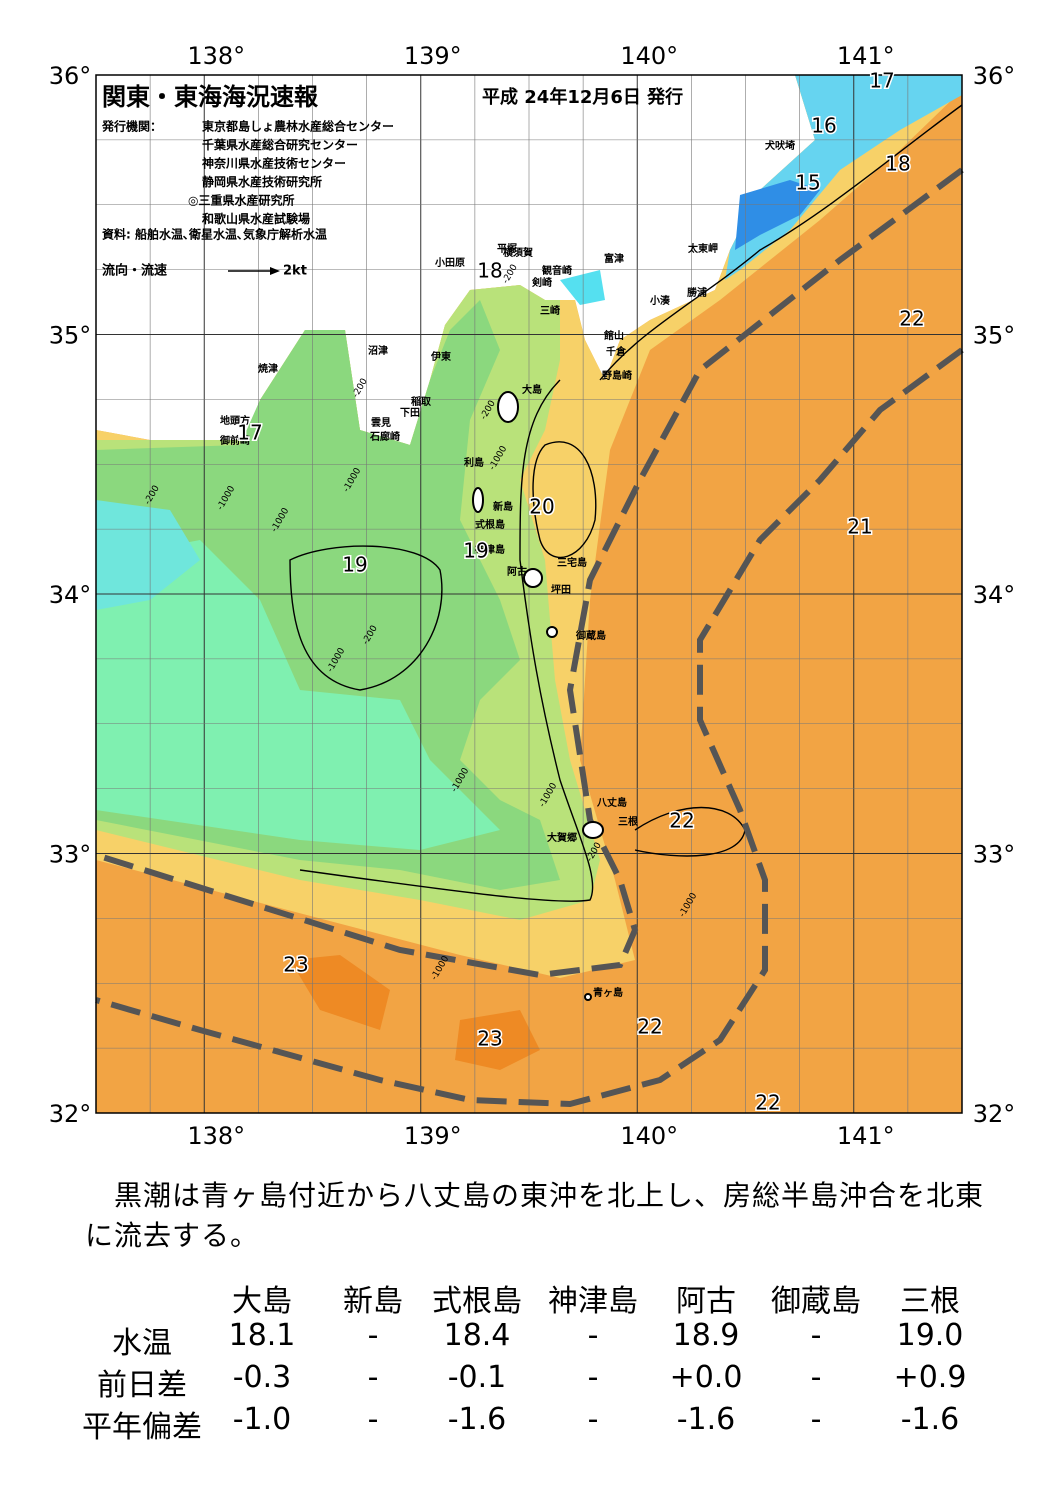  Describe the element at coordinates (497, 1040) in the screenshot. I see `sea-deep-orange2` at that location.